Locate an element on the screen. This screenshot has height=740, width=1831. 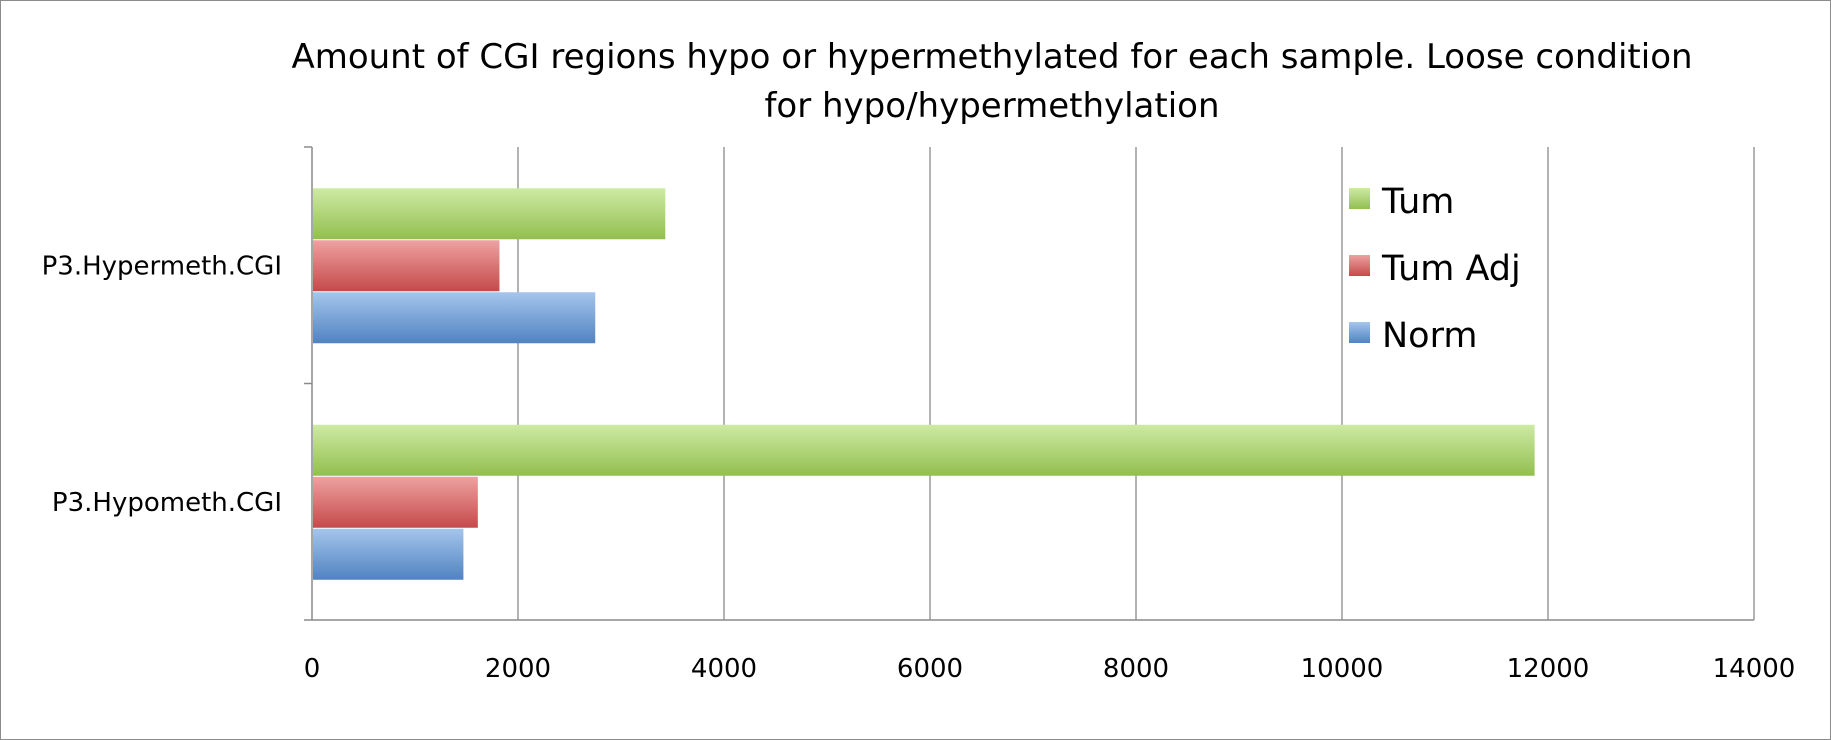
legend-label-tum: Tum is located at coordinates (1417, 202).